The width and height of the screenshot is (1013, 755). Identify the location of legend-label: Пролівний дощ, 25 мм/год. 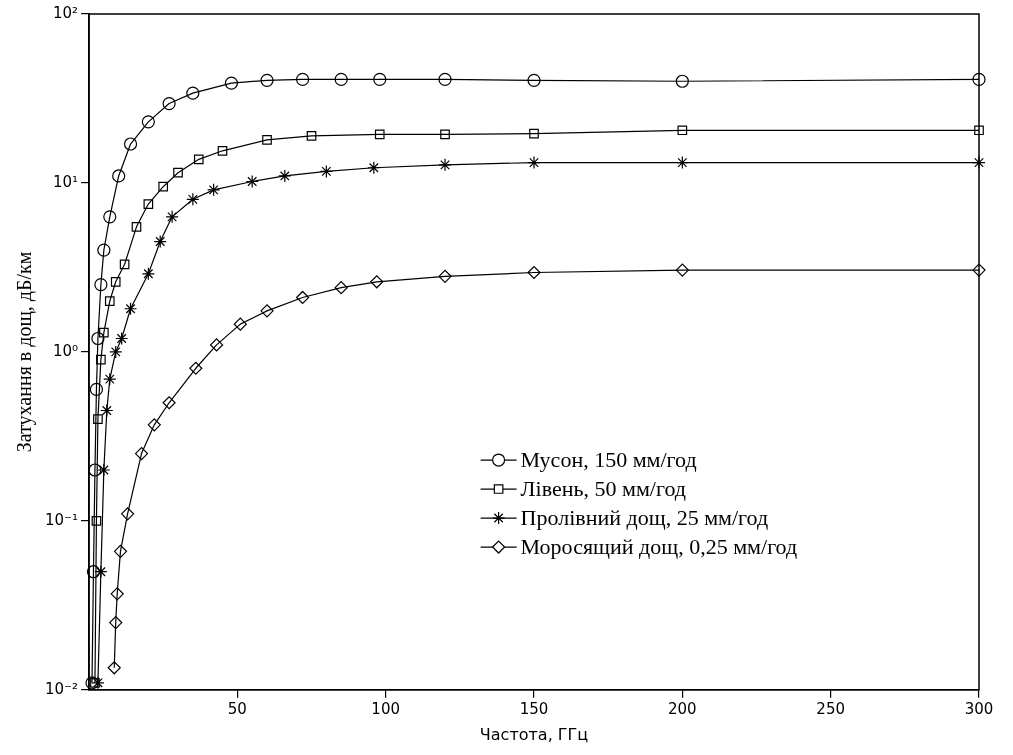
(644, 517).